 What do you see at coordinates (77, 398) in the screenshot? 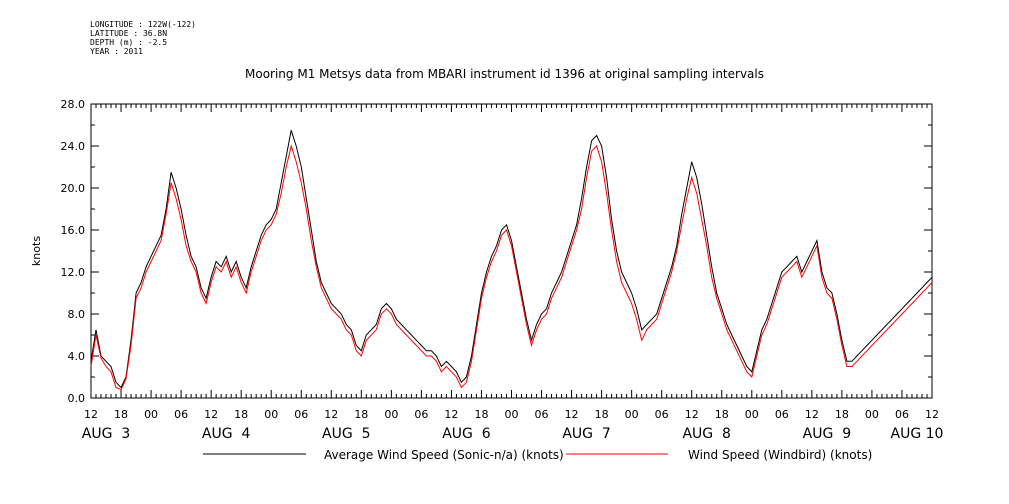
I see `y-tick-label: 0.0` at bounding box center [77, 398].